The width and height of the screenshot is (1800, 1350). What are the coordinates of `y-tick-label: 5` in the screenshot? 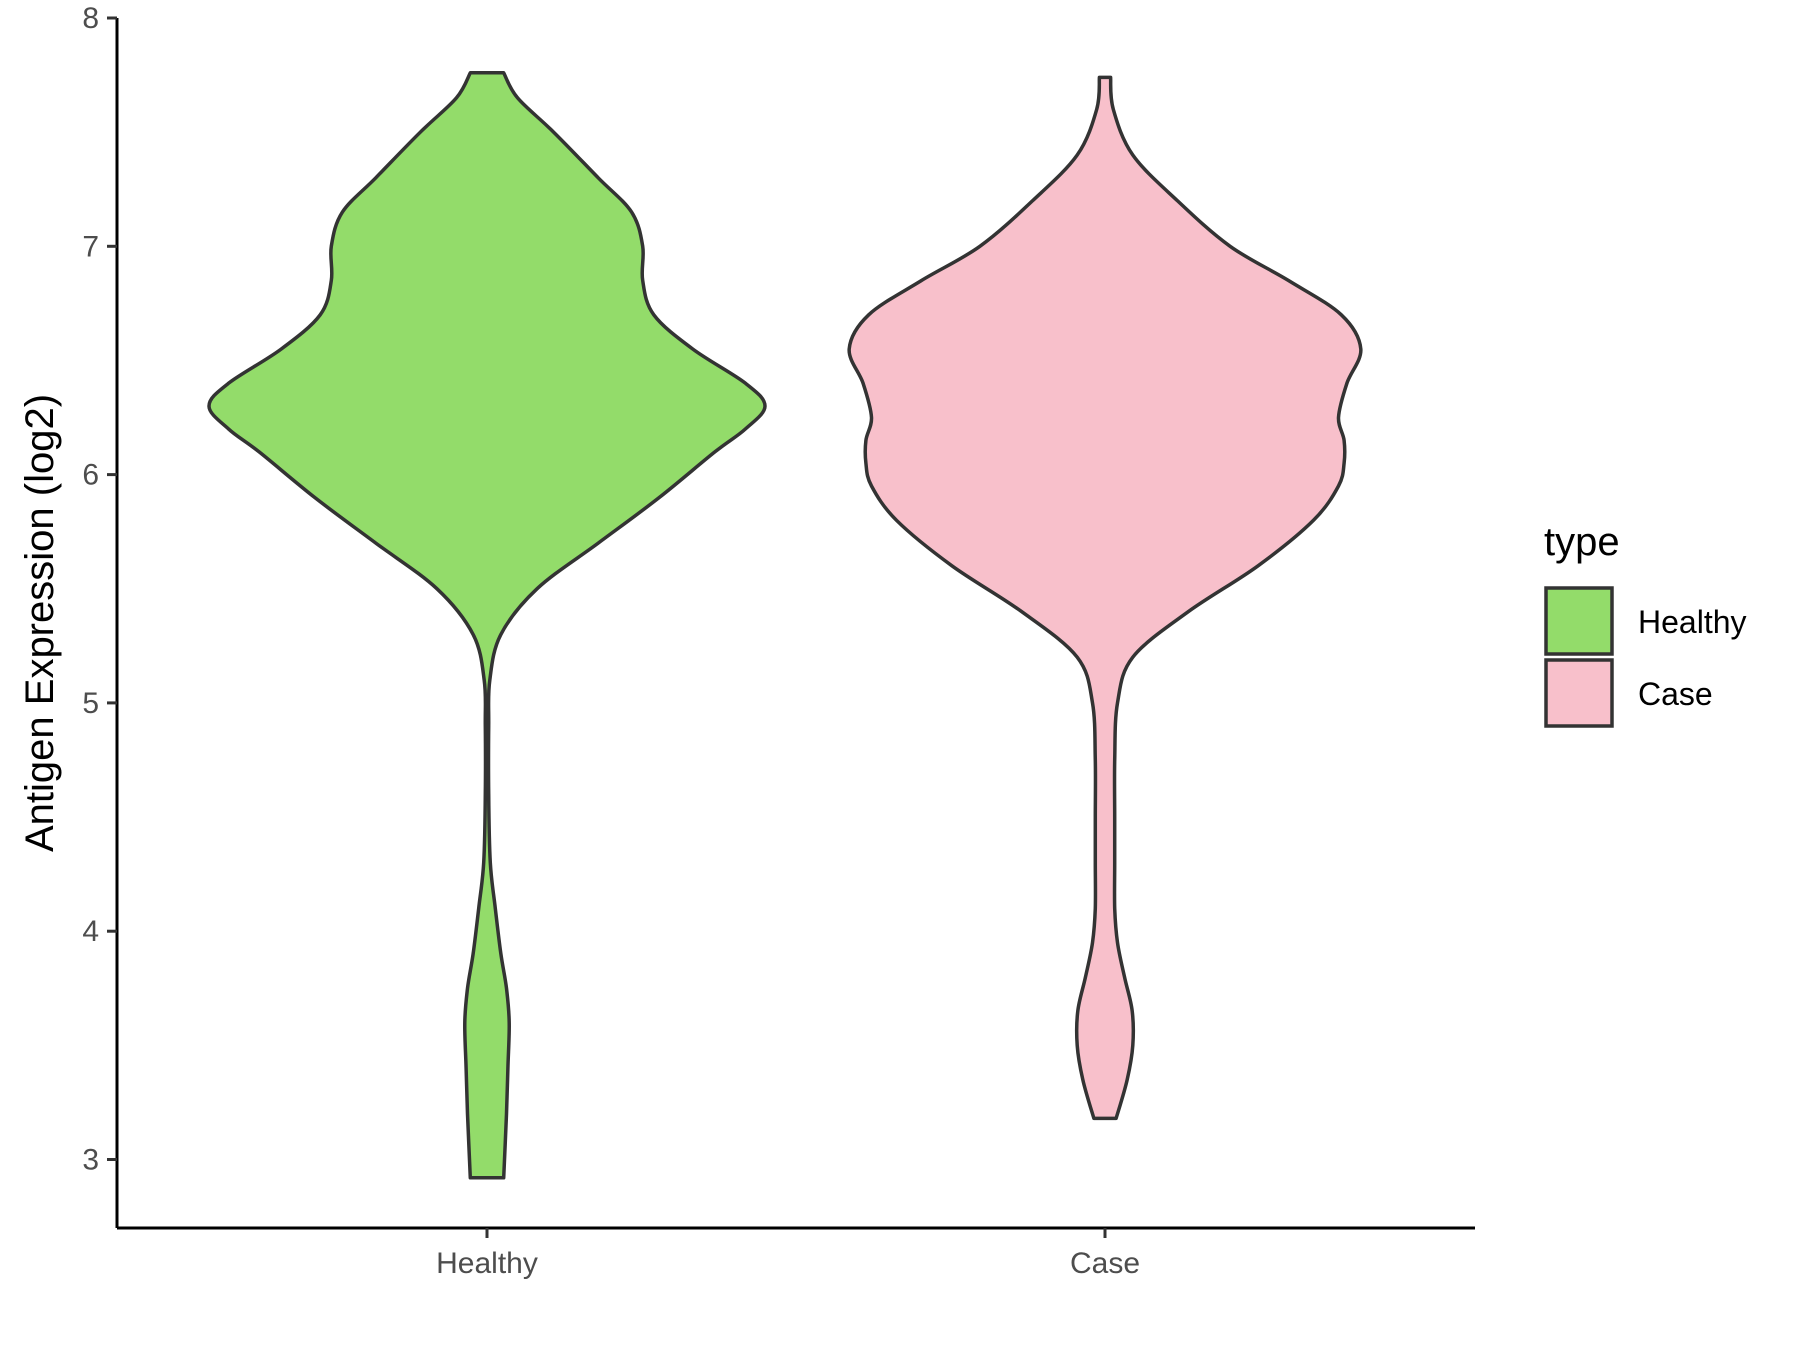 It's located at (90, 703).